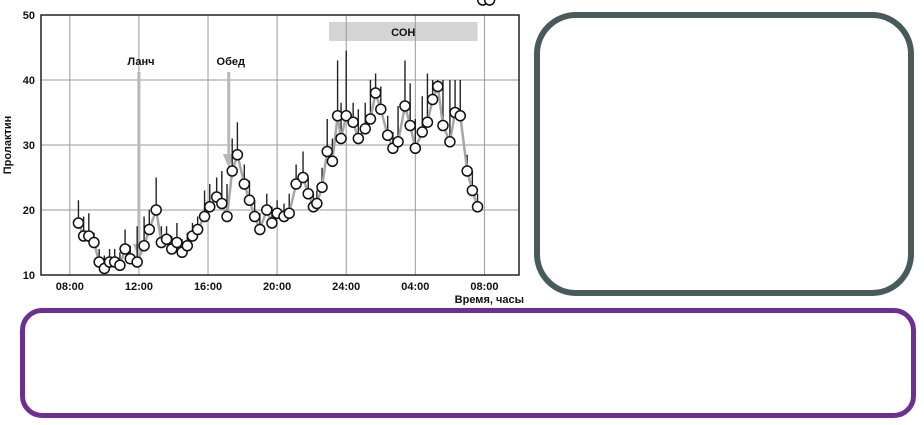  I want to click on sleep-band-label: СОН, so click(403, 33).